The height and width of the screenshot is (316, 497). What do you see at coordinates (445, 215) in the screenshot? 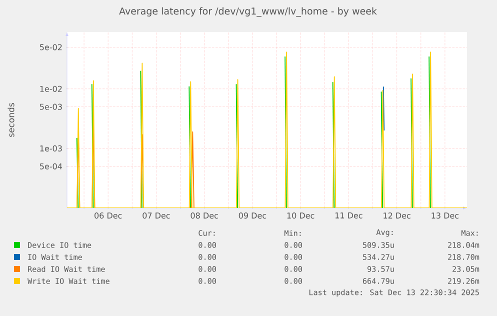
I see `x-tick-label: 13 Dec` at bounding box center [445, 215].